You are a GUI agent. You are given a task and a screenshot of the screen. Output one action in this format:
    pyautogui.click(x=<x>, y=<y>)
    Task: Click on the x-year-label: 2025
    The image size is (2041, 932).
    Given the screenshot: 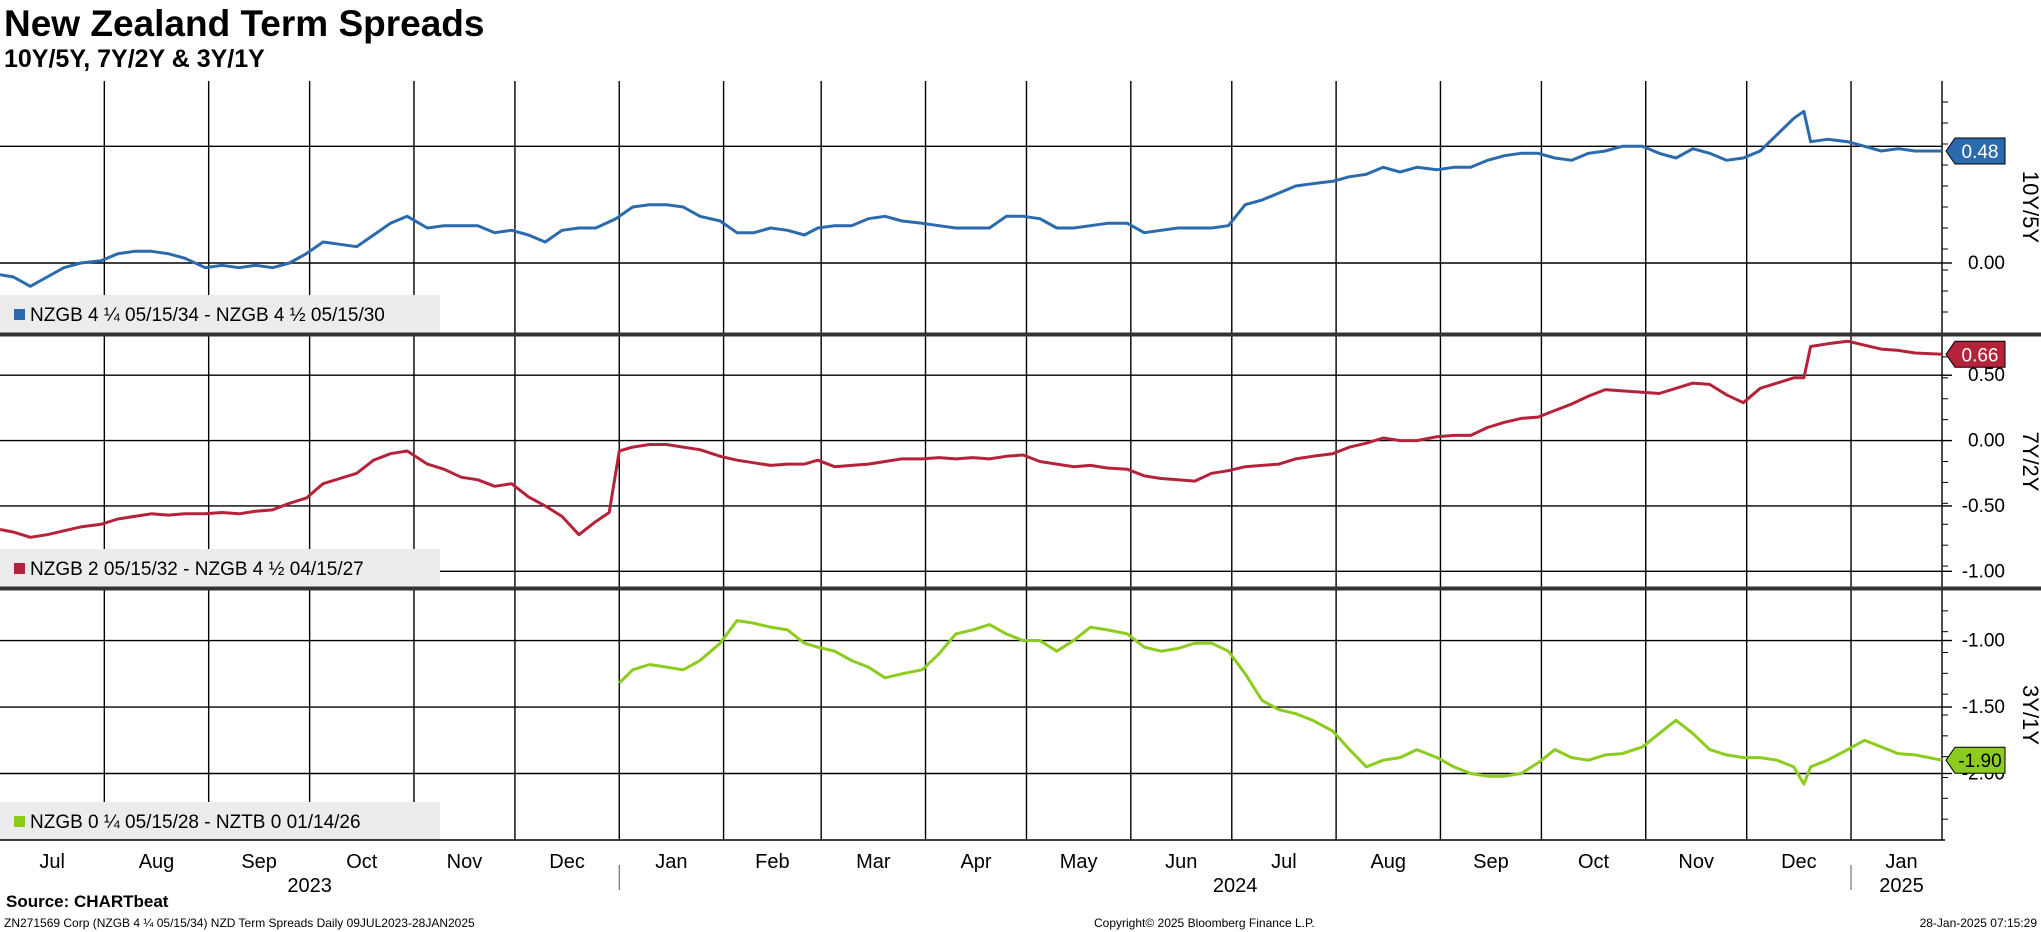 What is the action you would take?
    pyautogui.click(x=1901, y=883)
    